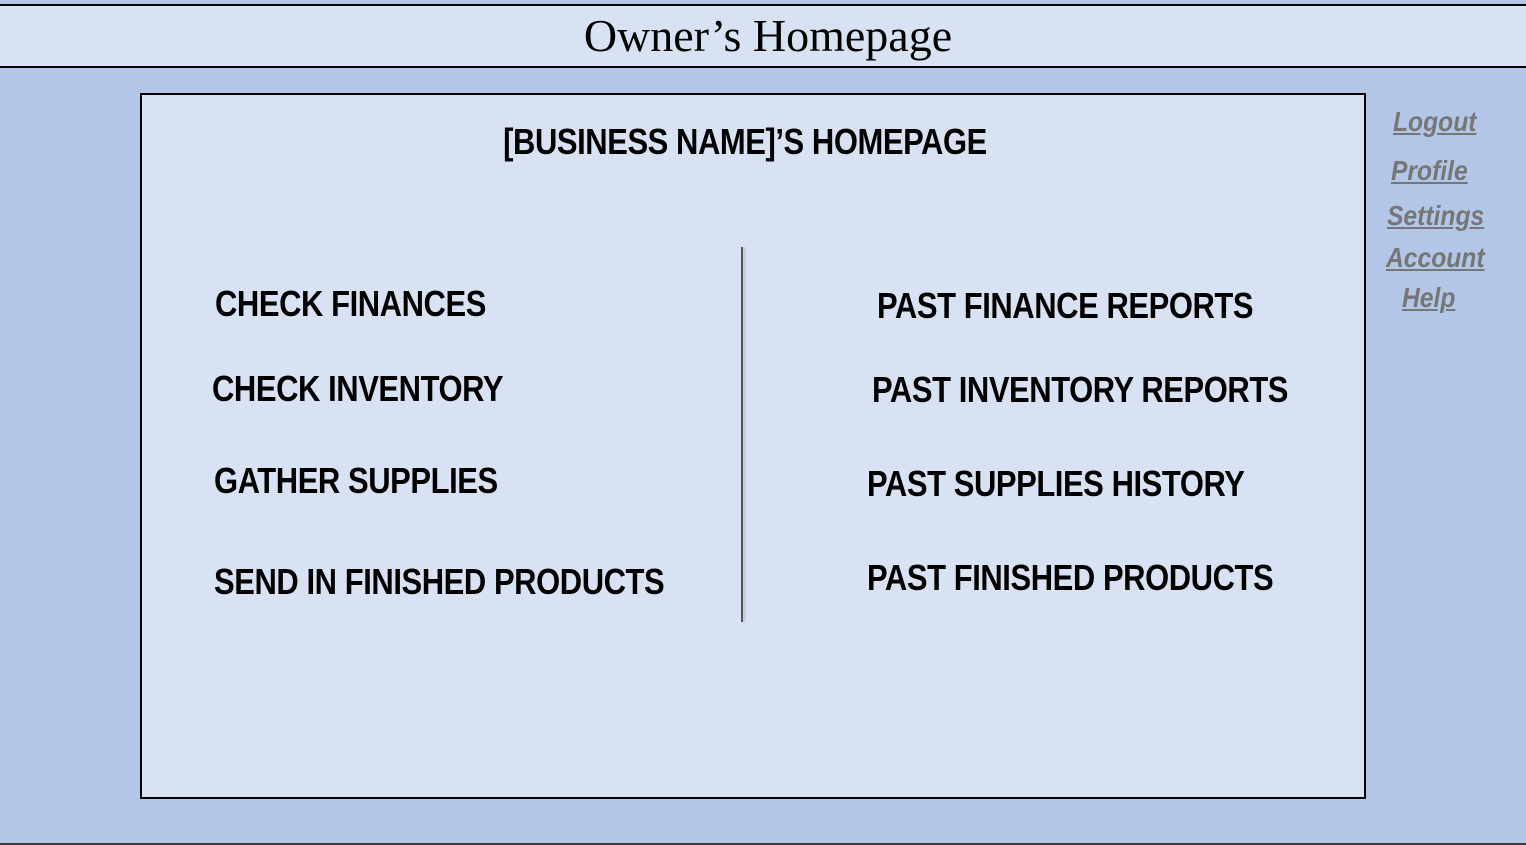 Image resolution: width=1526 pixels, height=845 pixels. Describe the element at coordinates (439, 581) in the screenshot. I see `send-finished-products-button: SEND IN FINISHED PRODUCTS` at that location.